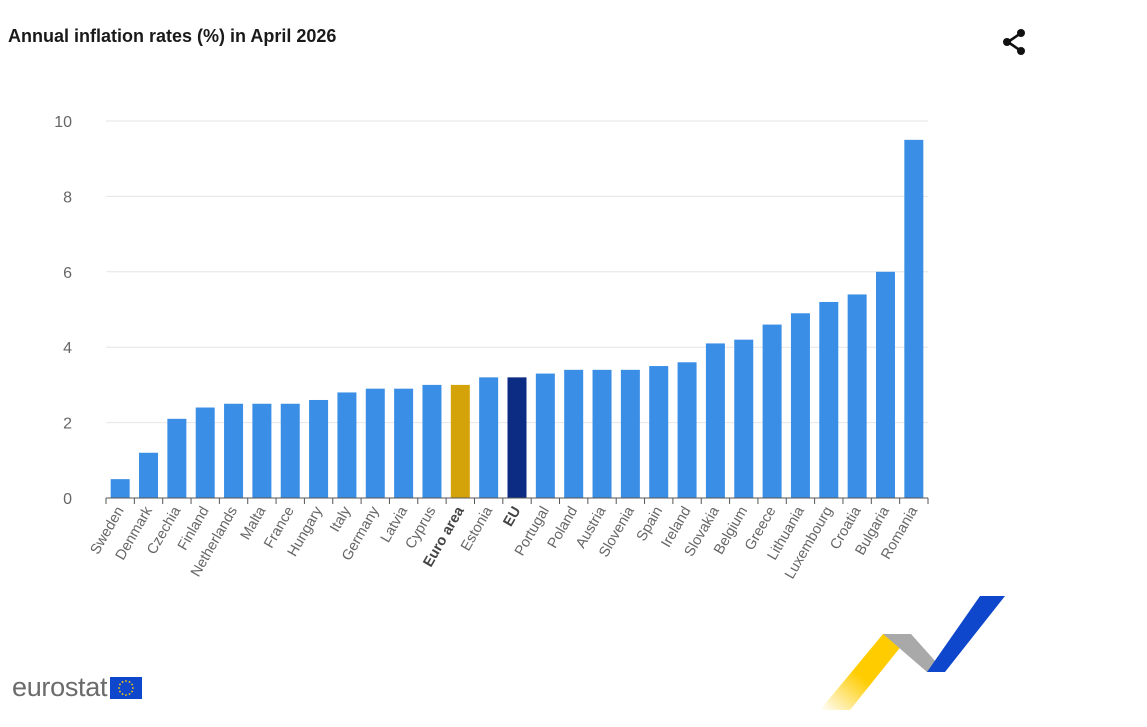 The width and height of the screenshot is (1147, 727). What do you see at coordinates (772, 411) in the screenshot?
I see `bar-greece` at bounding box center [772, 411].